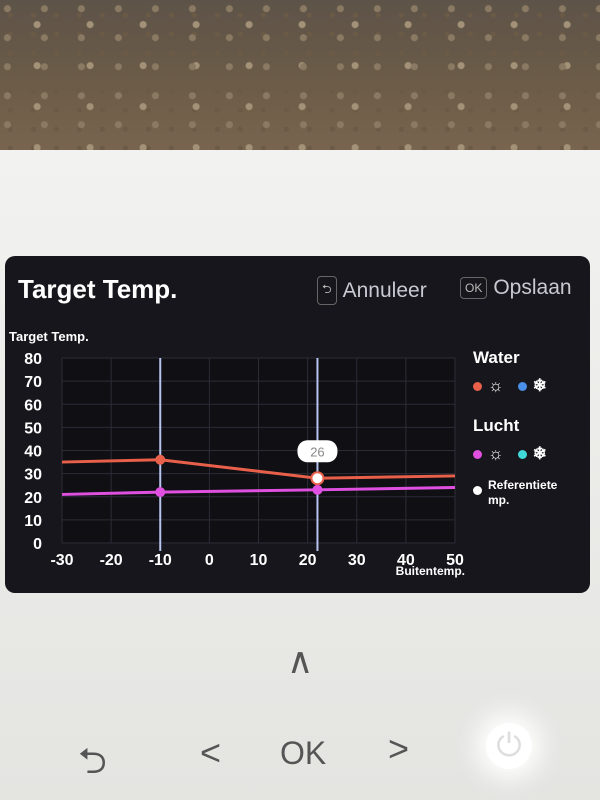 This screenshot has width=600, height=800. Describe the element at coordinates (515, 493) in the screenshot. I see `legend-reference: Referentiete mp.` at that location.